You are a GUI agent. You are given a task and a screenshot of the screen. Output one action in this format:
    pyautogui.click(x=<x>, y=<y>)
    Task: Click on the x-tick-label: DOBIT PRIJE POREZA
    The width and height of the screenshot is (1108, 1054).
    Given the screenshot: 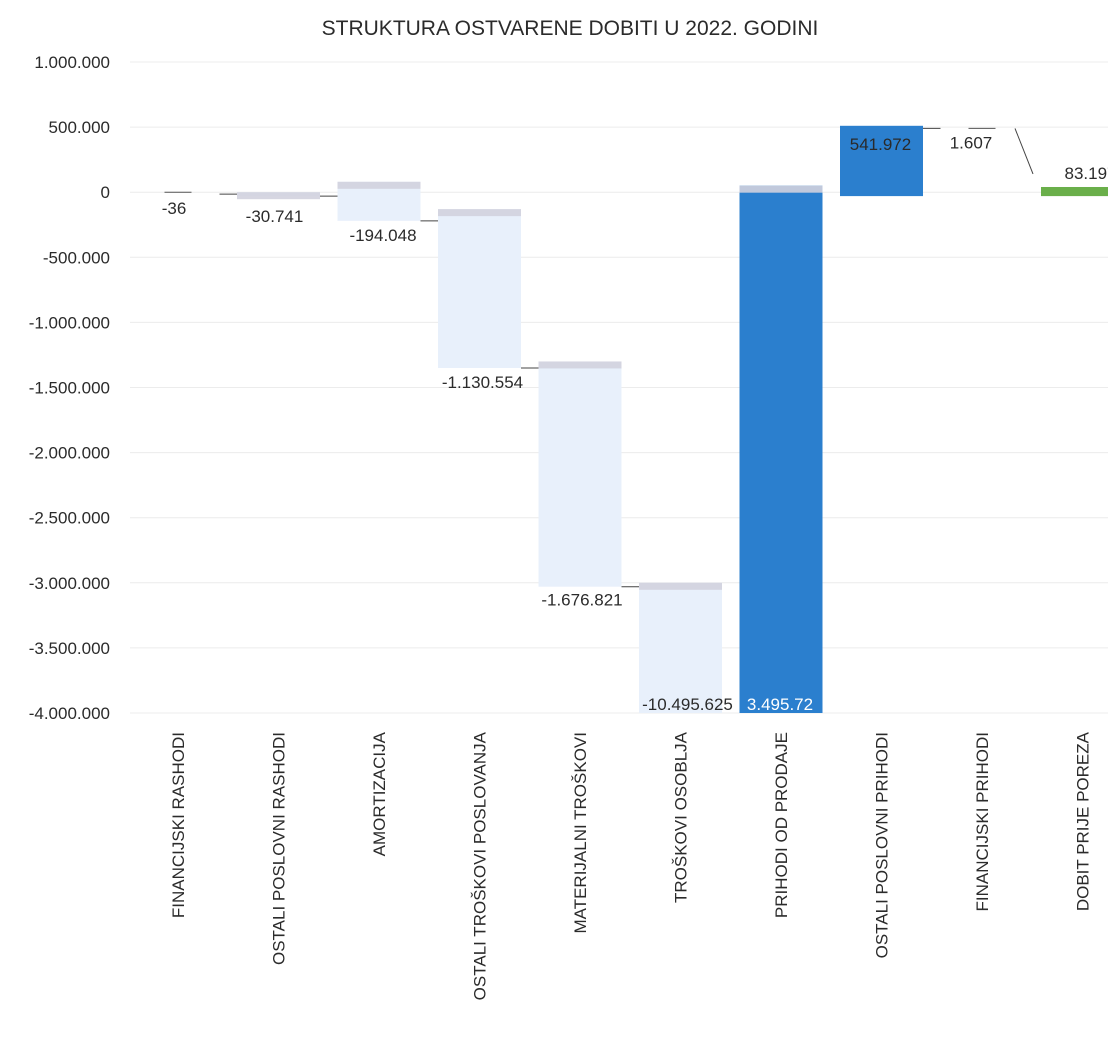 What is the action you would take?
    pyautogui.click(x=1083, y=821)
    